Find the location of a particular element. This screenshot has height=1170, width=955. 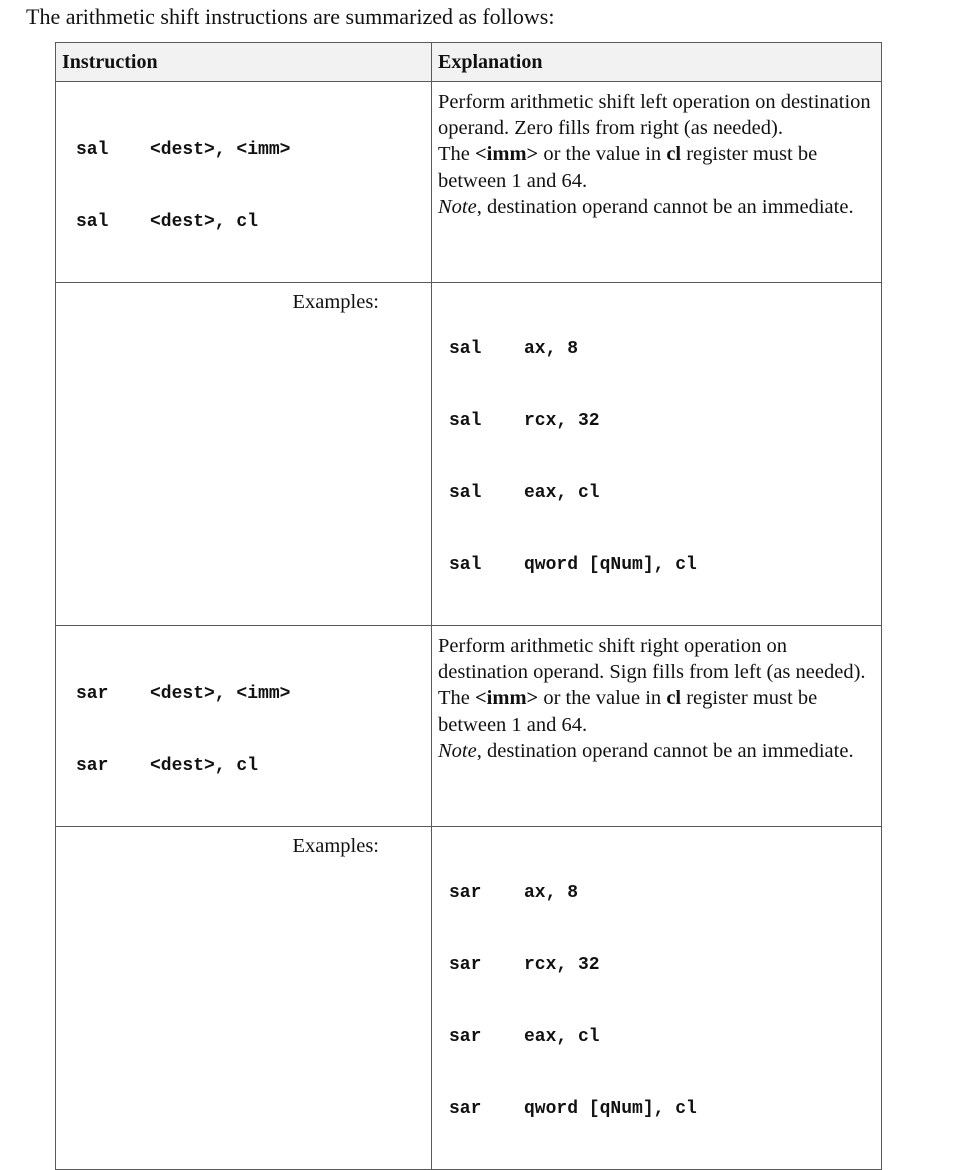

sar-examples-label-cell: Examples: is located at coordinates (243, 998).